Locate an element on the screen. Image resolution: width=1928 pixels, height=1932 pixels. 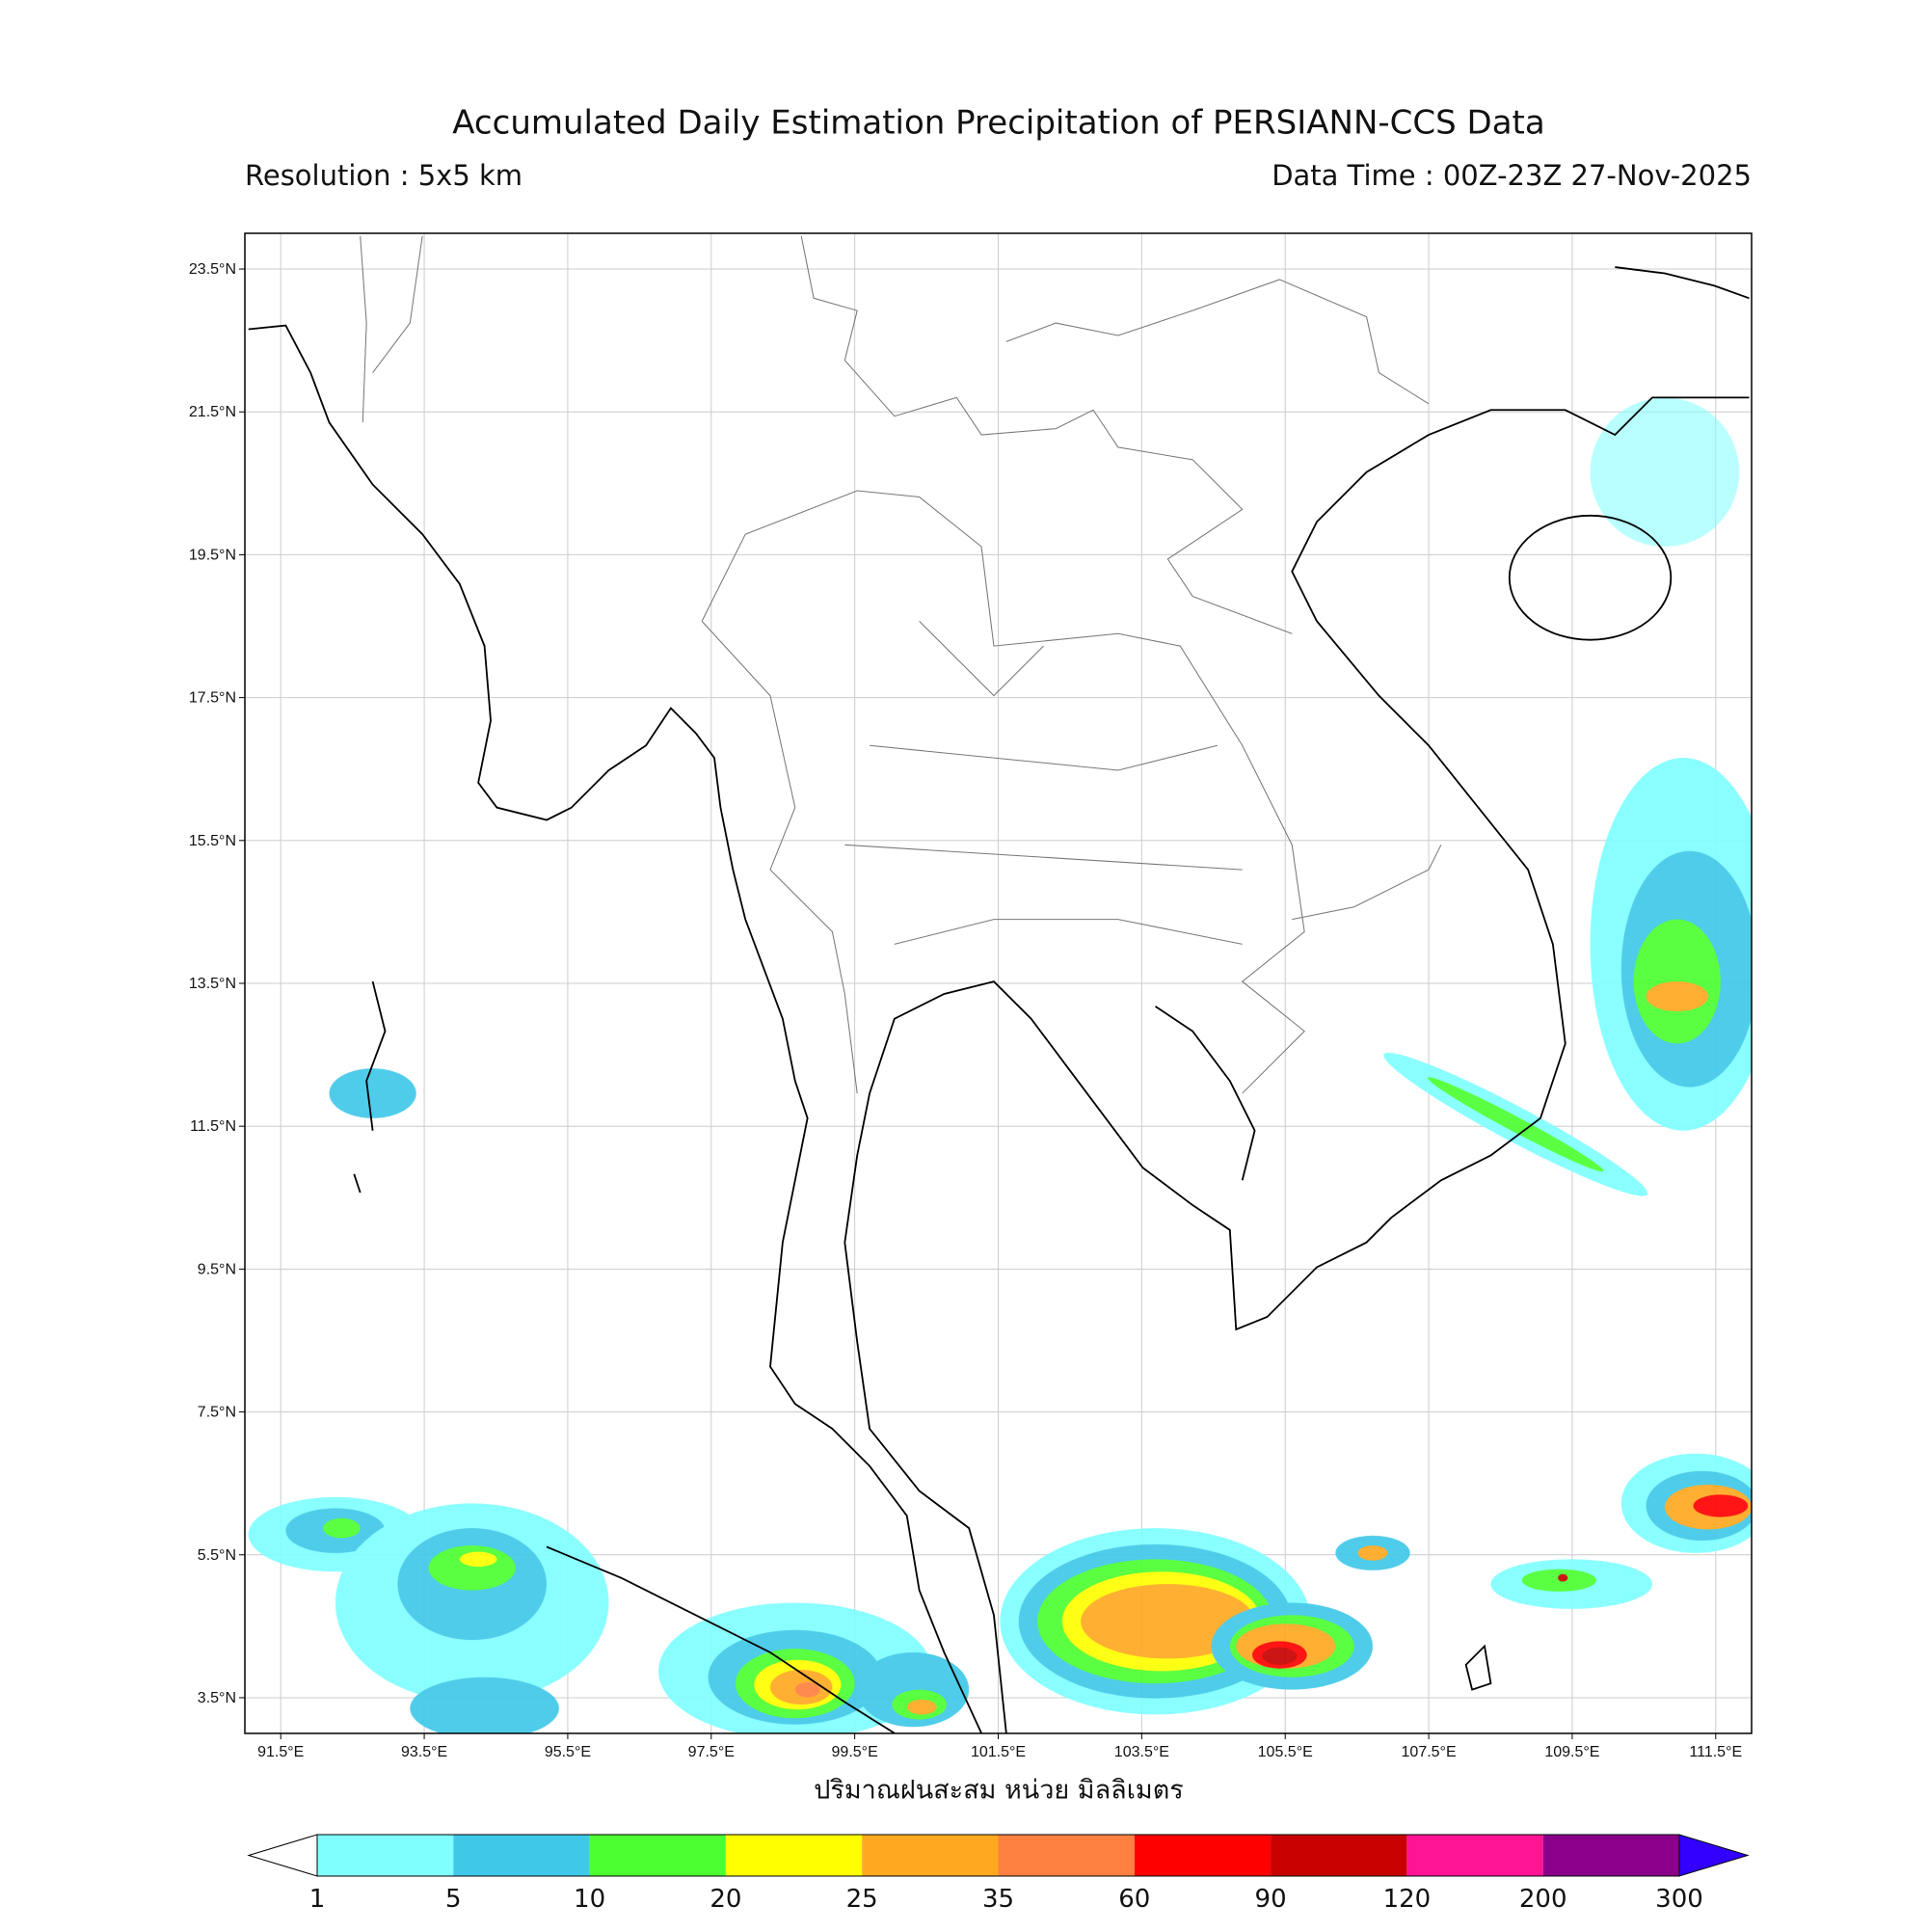
y-tick-label: 19.5°N is located at coordinates (213, 555).